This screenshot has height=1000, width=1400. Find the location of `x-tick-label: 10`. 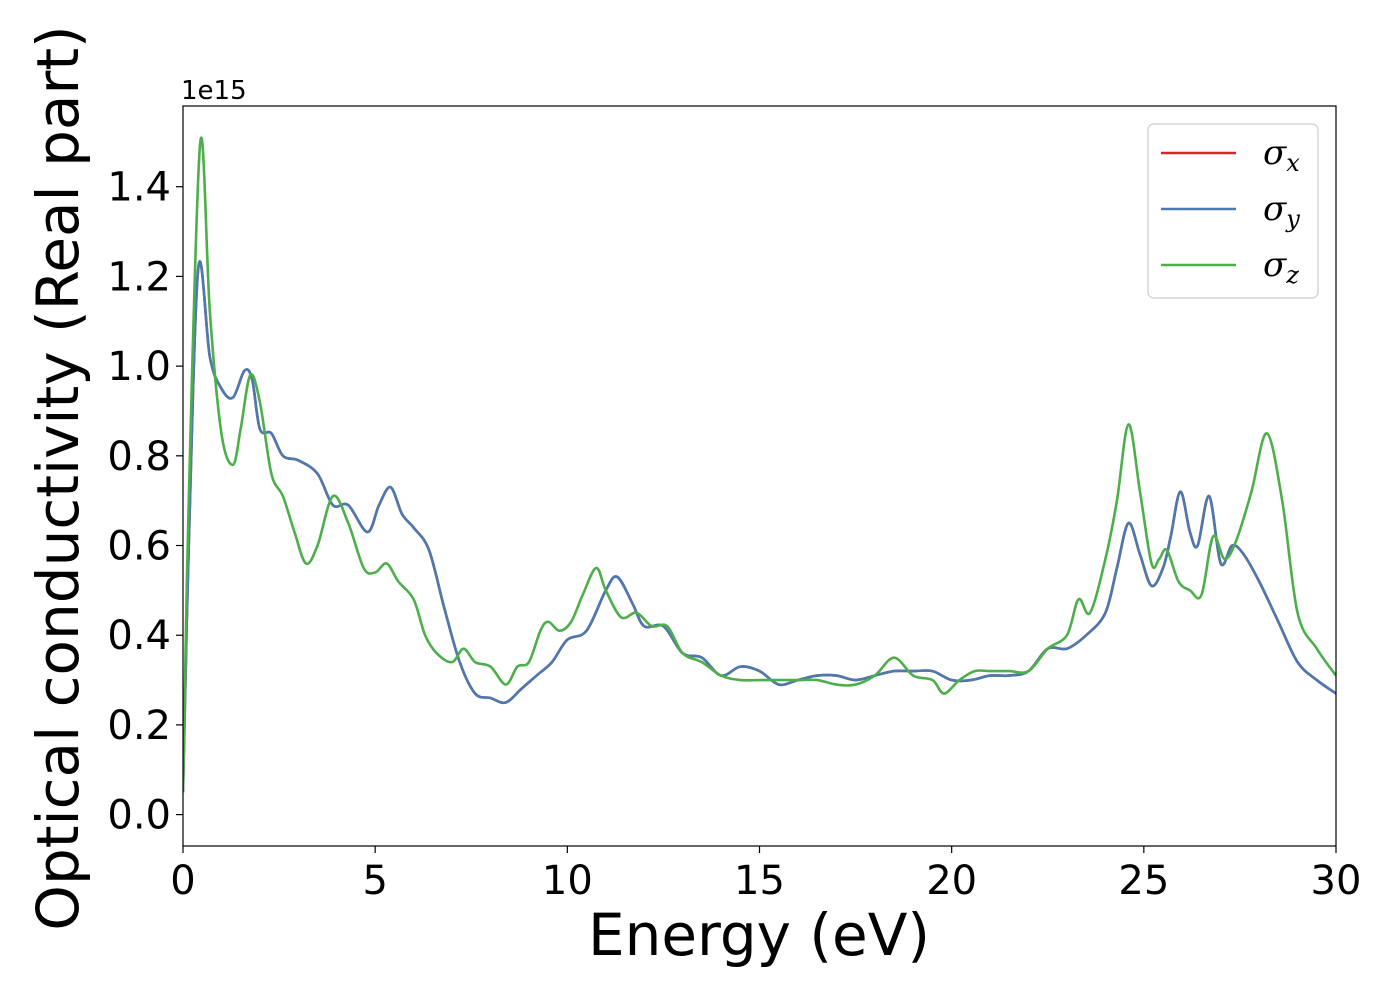

x-tick-label: 10 is located at coordinates (567, 881).